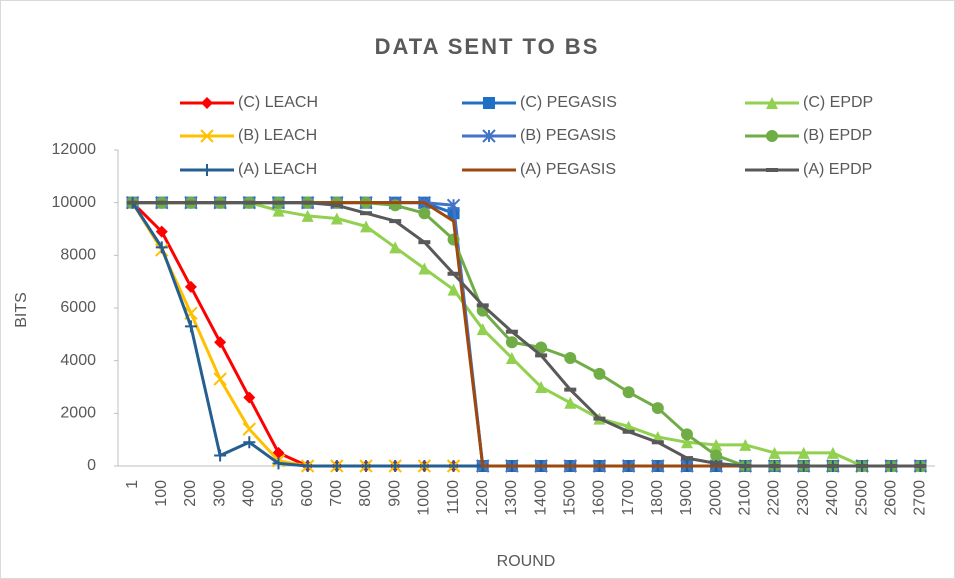 The image size is (955, 579). Describe the element at coordinates (219, 493) in the screenshot. I see `x-tick-label: 300` at that location.